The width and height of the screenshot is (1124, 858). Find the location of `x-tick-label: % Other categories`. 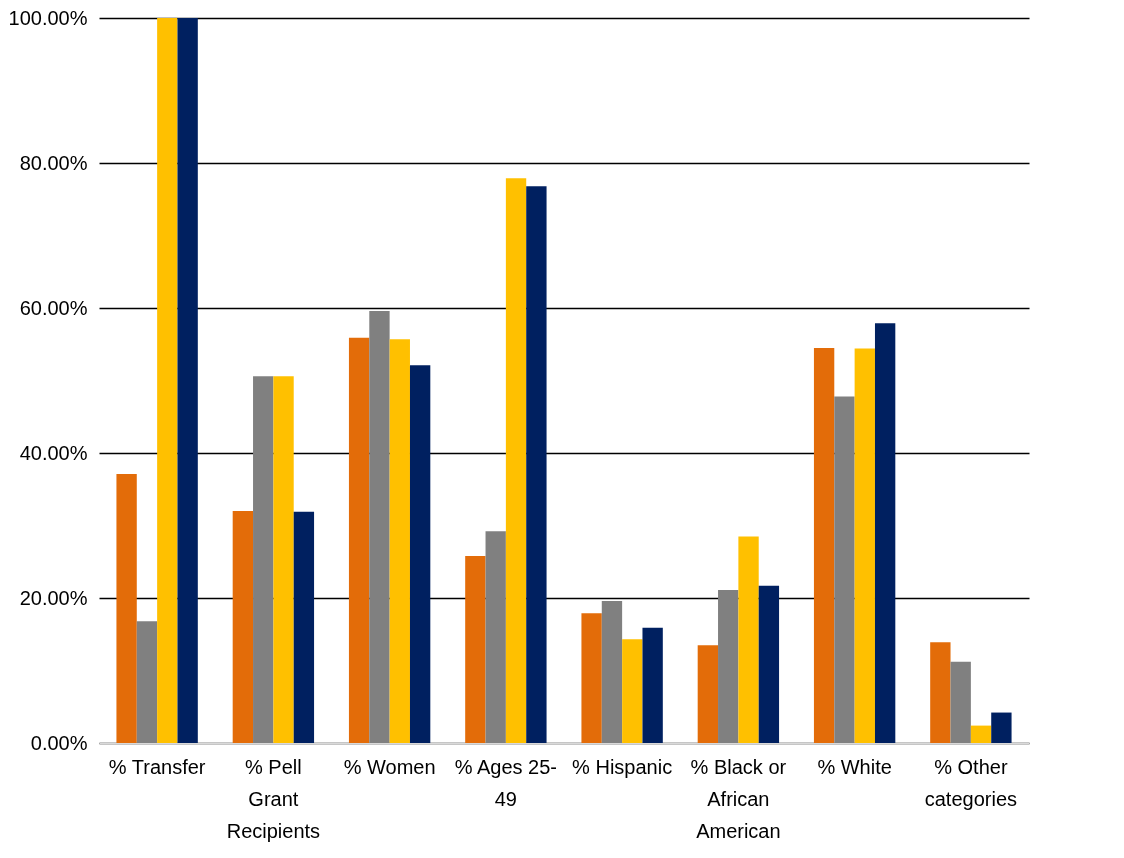

x-tick-label: % Other categories is located at coordinates (971, 782).